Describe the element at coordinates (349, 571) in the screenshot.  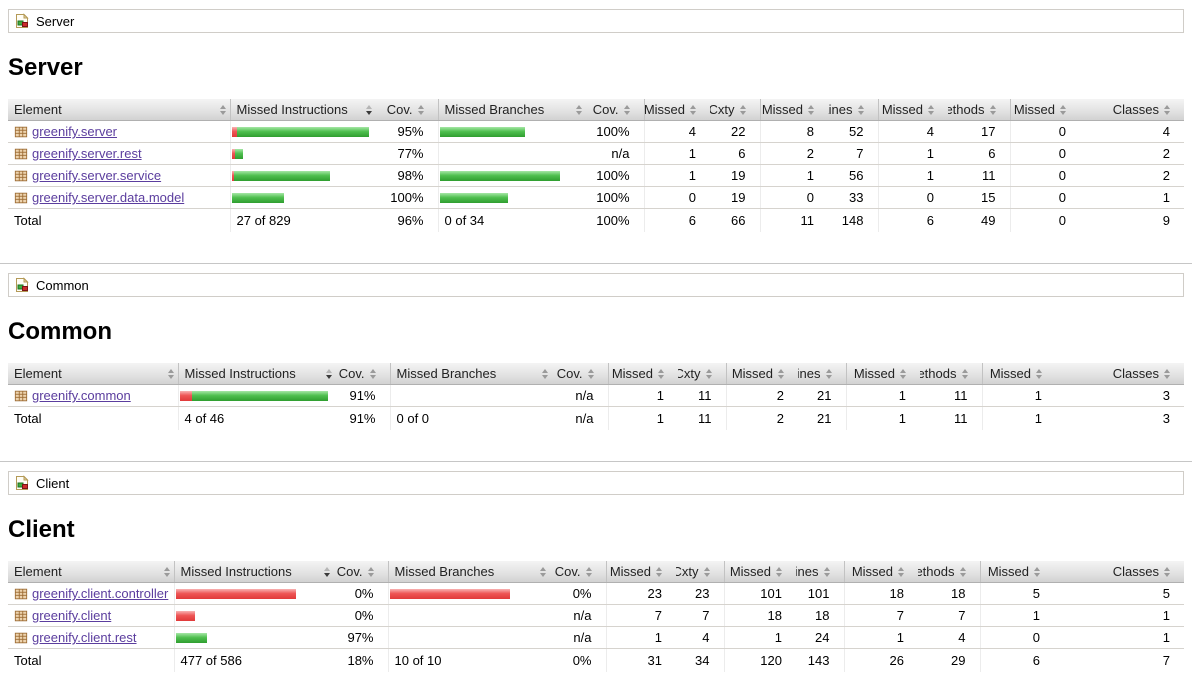
I see `column-label: Cov.` at that location.